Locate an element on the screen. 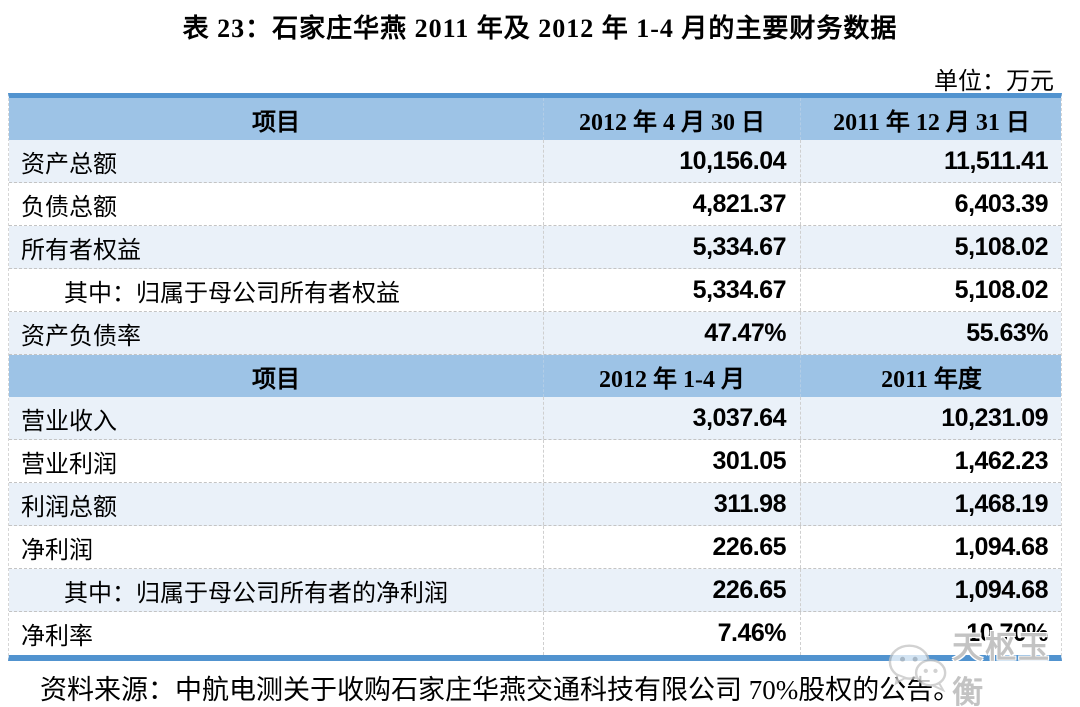 The height and width of the screenshot is (707, 1080). row-value-col1: 311.98 is located at coordinates (671, 504).